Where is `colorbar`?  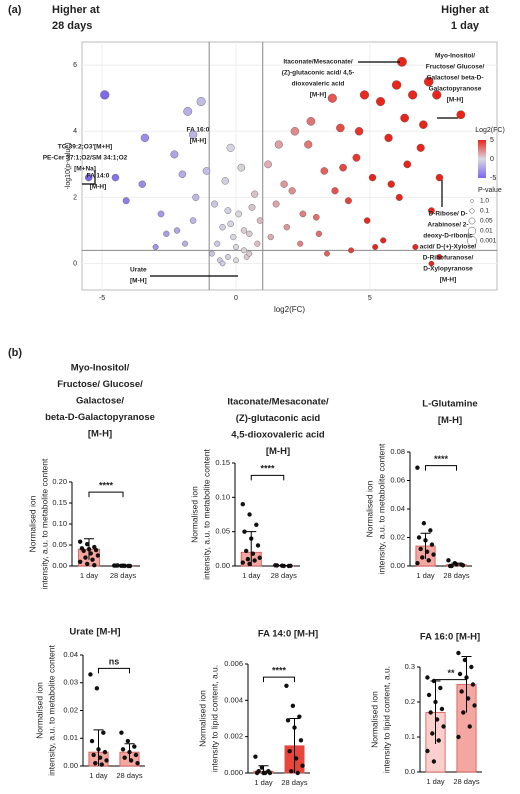
colorbar is located at coordinates (482, 159).